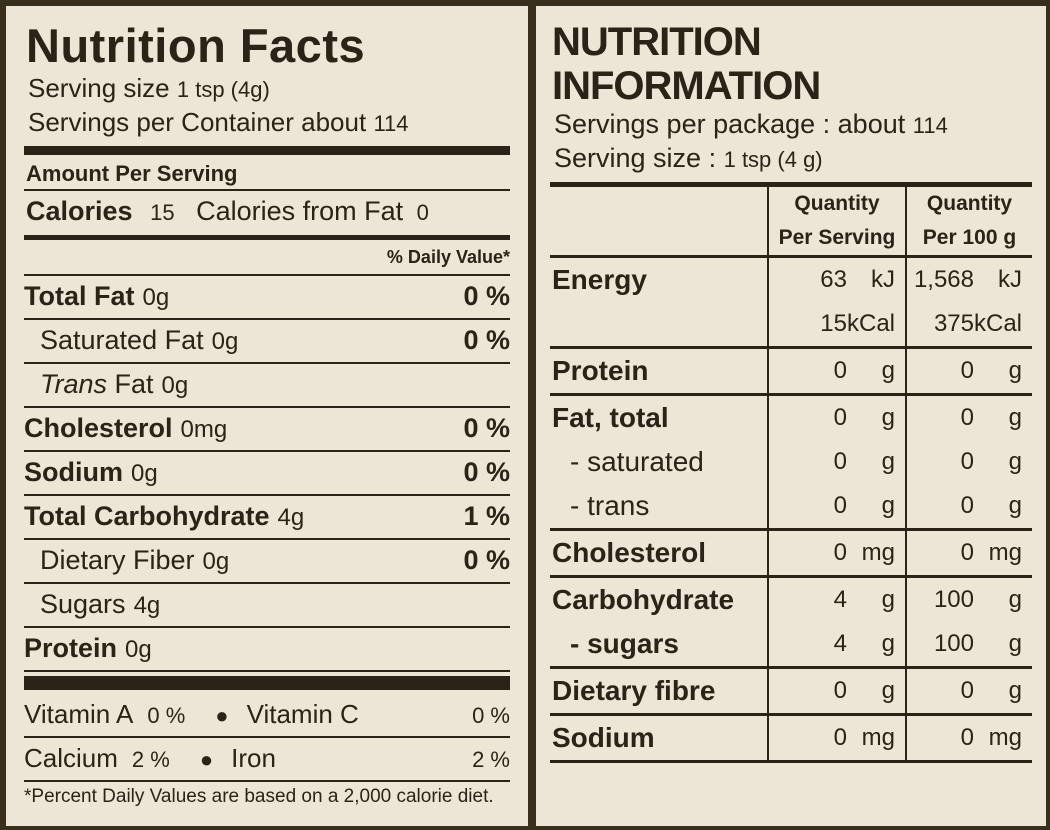 Image resolution: width=1050 pixels, height=830 pixels. I want to click on vitamin-row: Vitamin A 0 % ● Vitamin C 0 %, so click(267, 716).